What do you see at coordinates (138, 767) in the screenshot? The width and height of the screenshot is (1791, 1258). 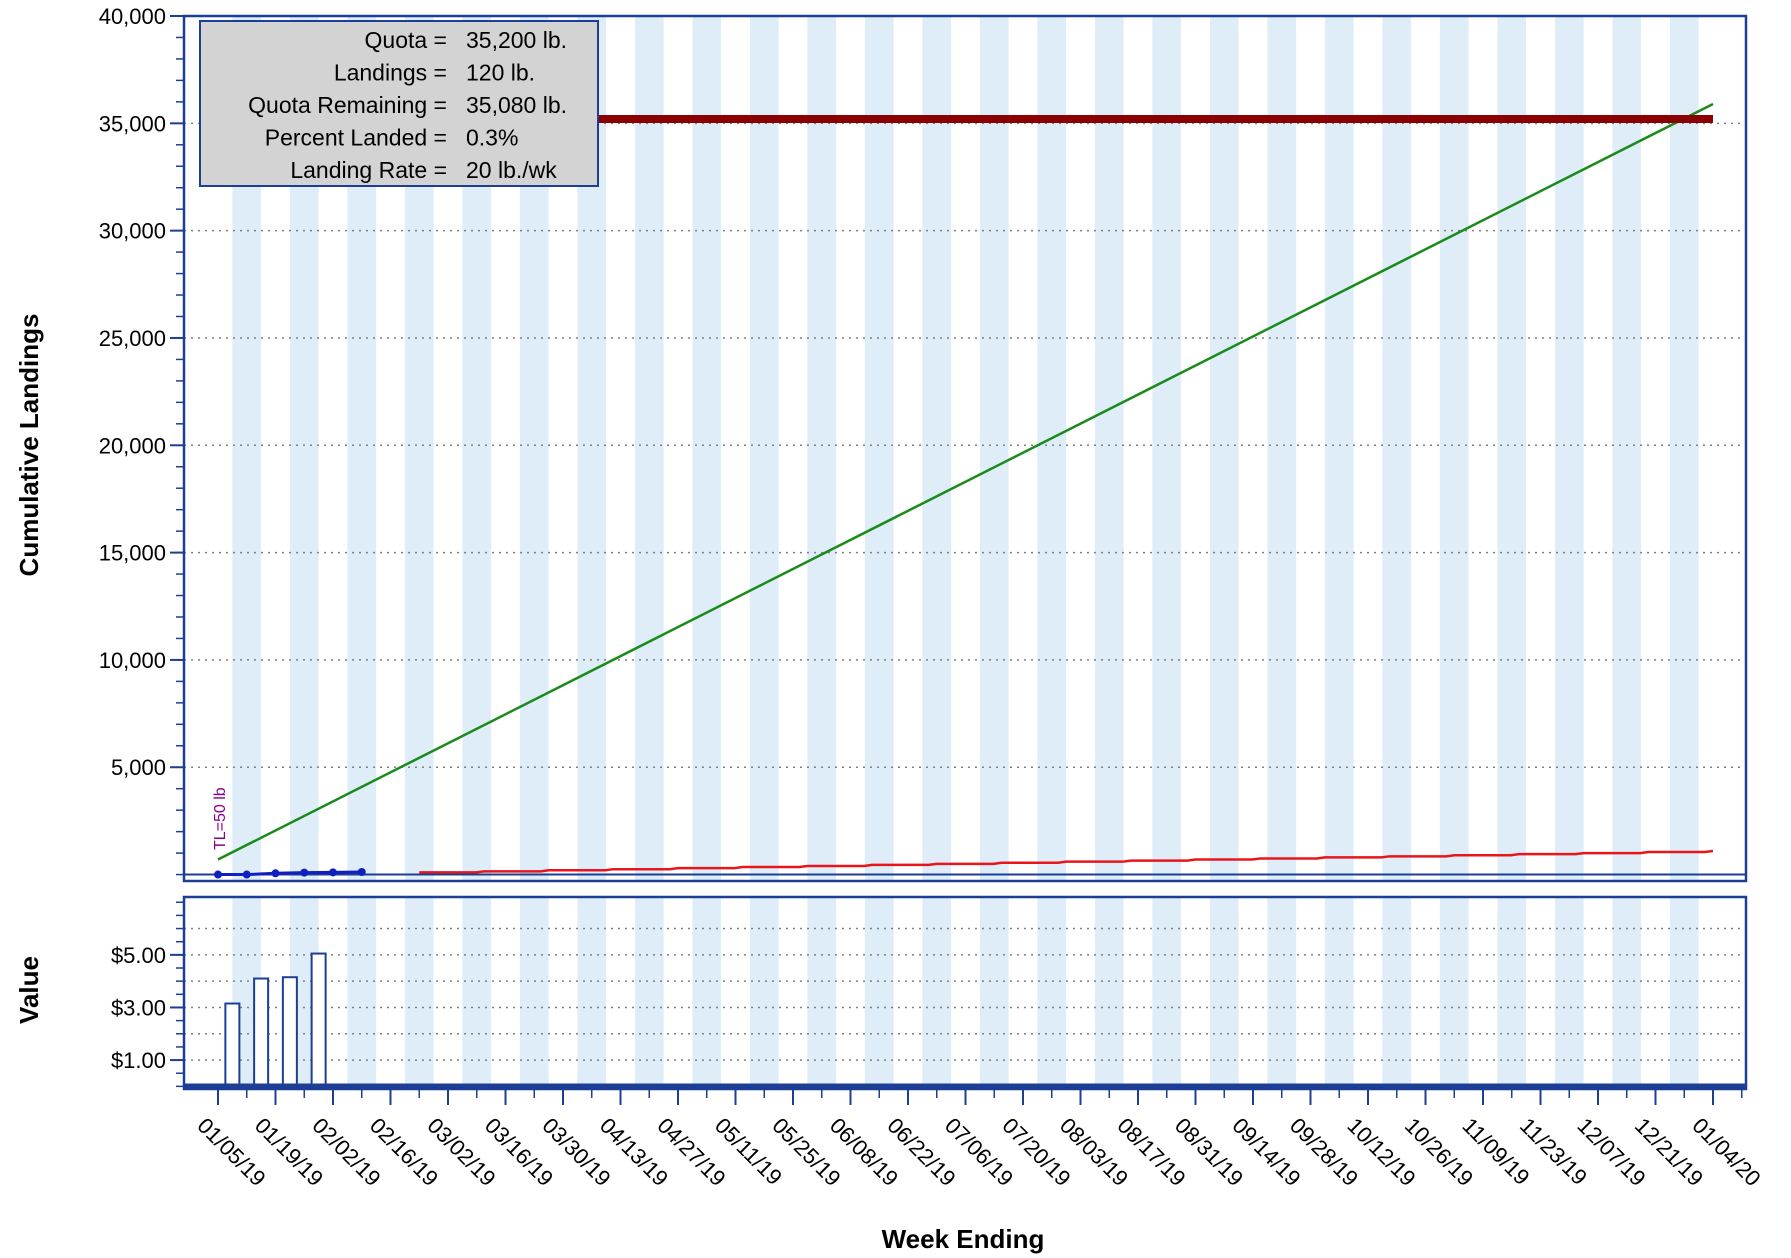 I see `top-y-tick-label: 5,000` at bounding box center [138, 767].